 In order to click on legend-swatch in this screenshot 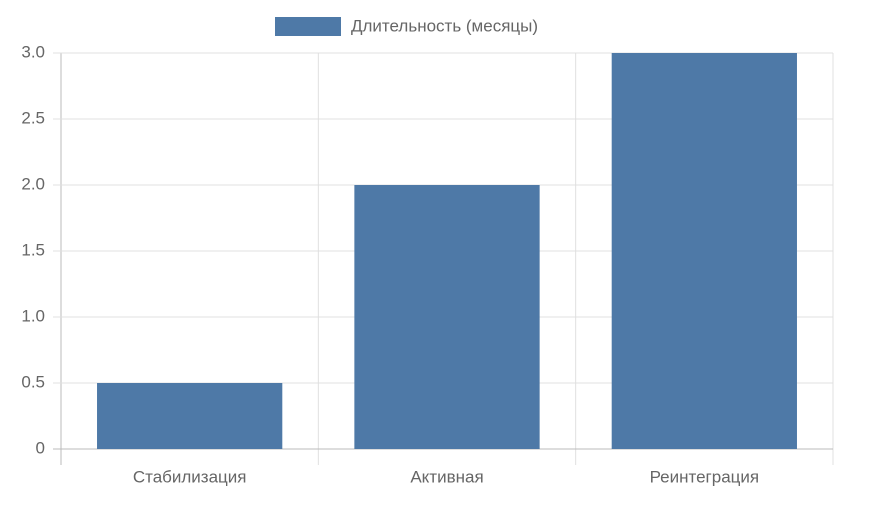, I will do `click(308, 26)`.